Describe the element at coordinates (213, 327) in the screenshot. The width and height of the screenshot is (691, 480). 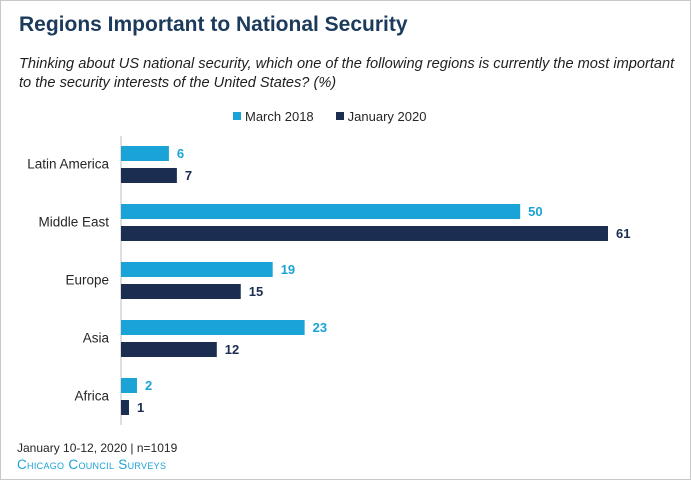
I see `bar-asia-march-2018` at that location.